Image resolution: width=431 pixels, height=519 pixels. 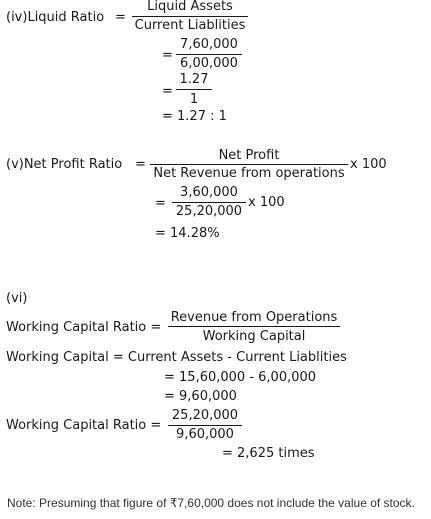 What do you see at coordinates (249, 173) in the screenshot?
I see `net-profit-denominator: Net Revenue from operations` at bounding box center [249, 173].